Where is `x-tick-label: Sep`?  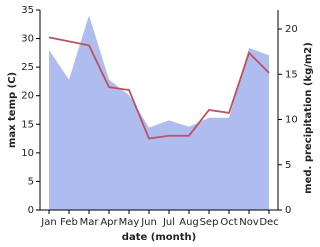
x-tick-label: Sep is located at coordinates (209, 222).